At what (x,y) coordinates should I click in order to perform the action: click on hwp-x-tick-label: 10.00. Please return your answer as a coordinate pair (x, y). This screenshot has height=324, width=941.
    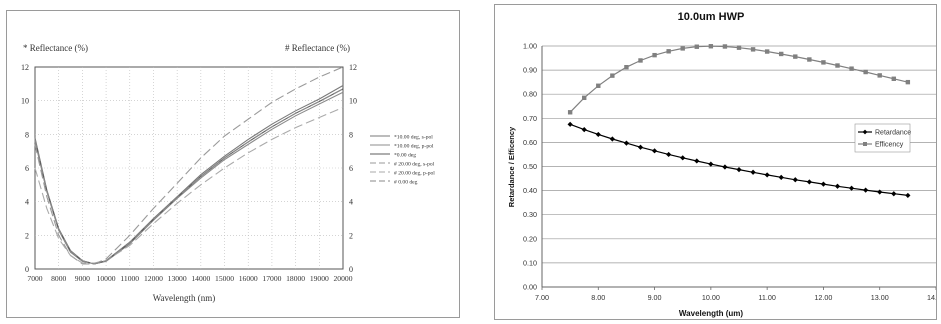
    Looking at the image, I should click on (711, 297).